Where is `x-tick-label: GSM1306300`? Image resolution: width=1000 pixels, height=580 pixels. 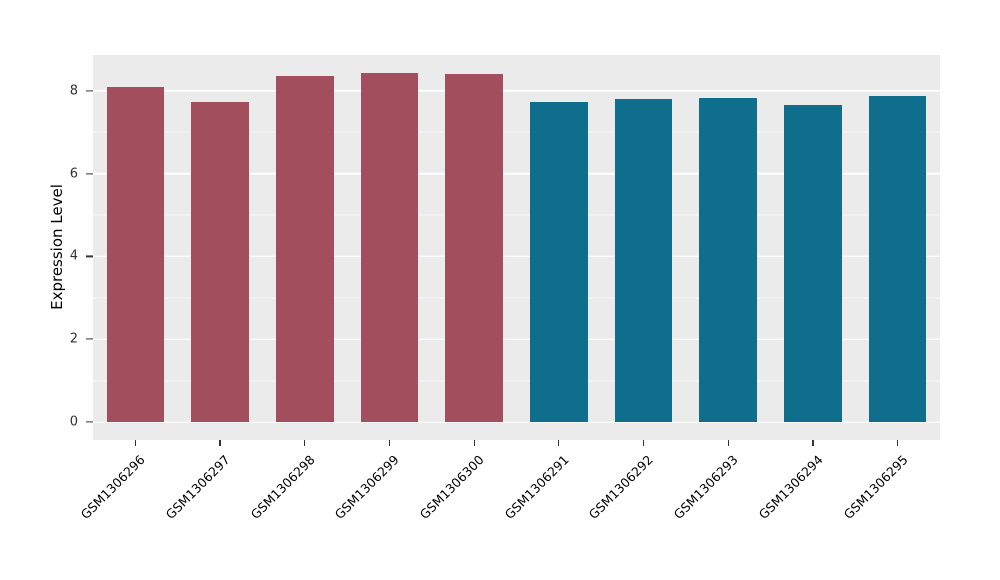
x-tick-label: GSM1306300 is located at coordinates (451, 487).